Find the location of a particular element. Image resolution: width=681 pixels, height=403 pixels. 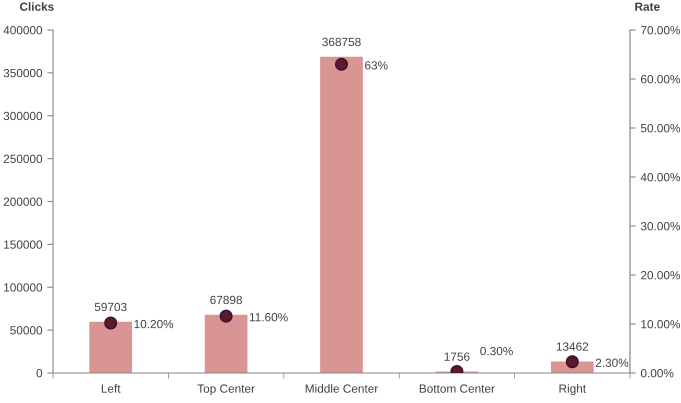

y-tick-label: 50000 is located at coordinates (26, 330).